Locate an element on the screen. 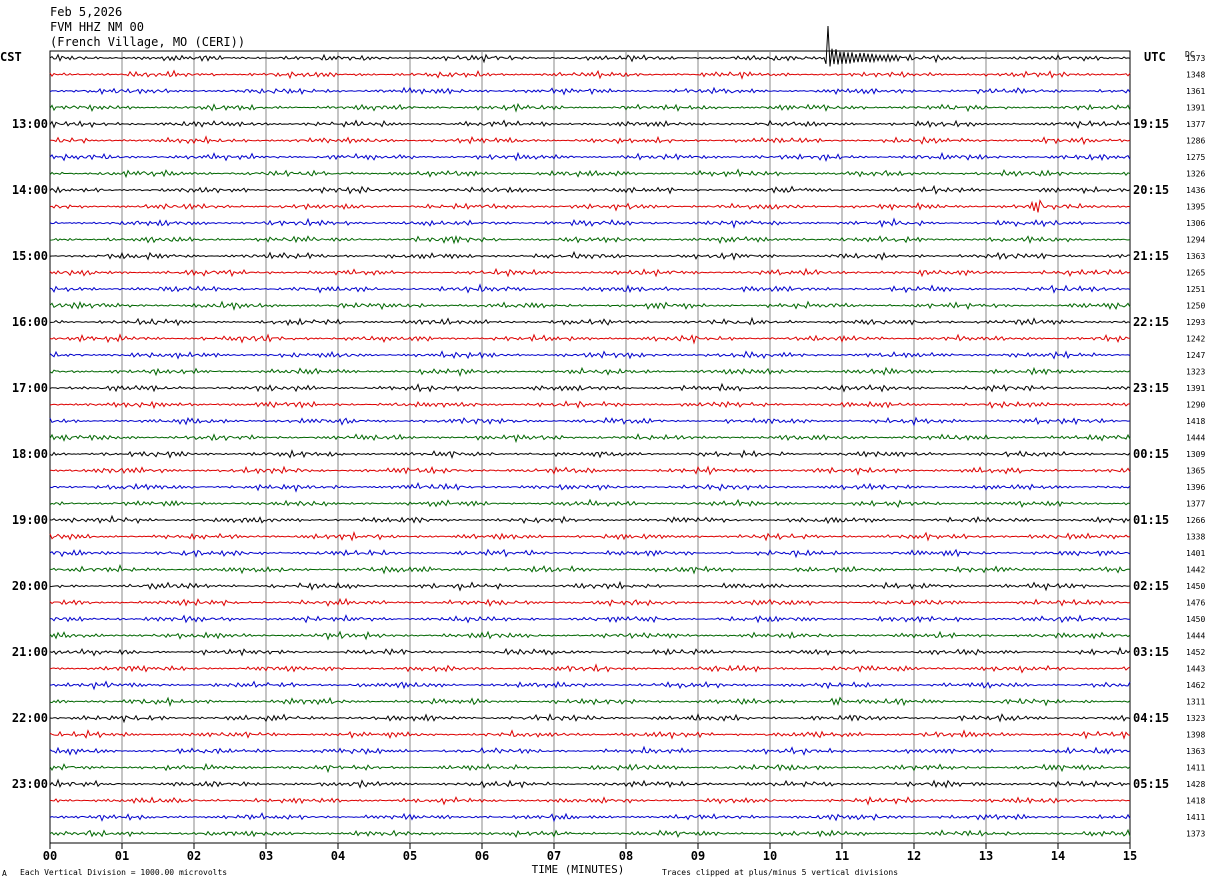 Image resolution: width=1210 pixels, height=886 pixels. dc-offset-label: 1293 is located at coordinates (1195, 322).